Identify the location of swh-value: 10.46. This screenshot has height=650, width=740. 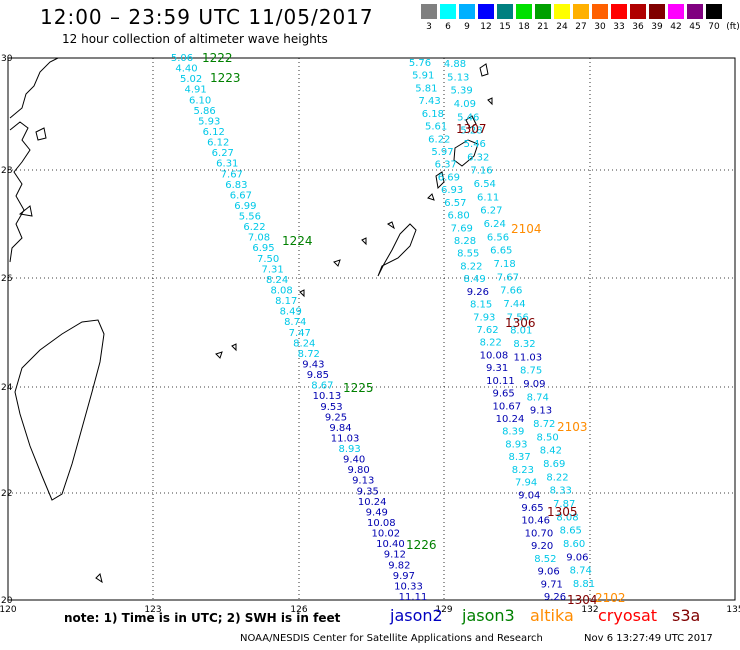
(535, 521).